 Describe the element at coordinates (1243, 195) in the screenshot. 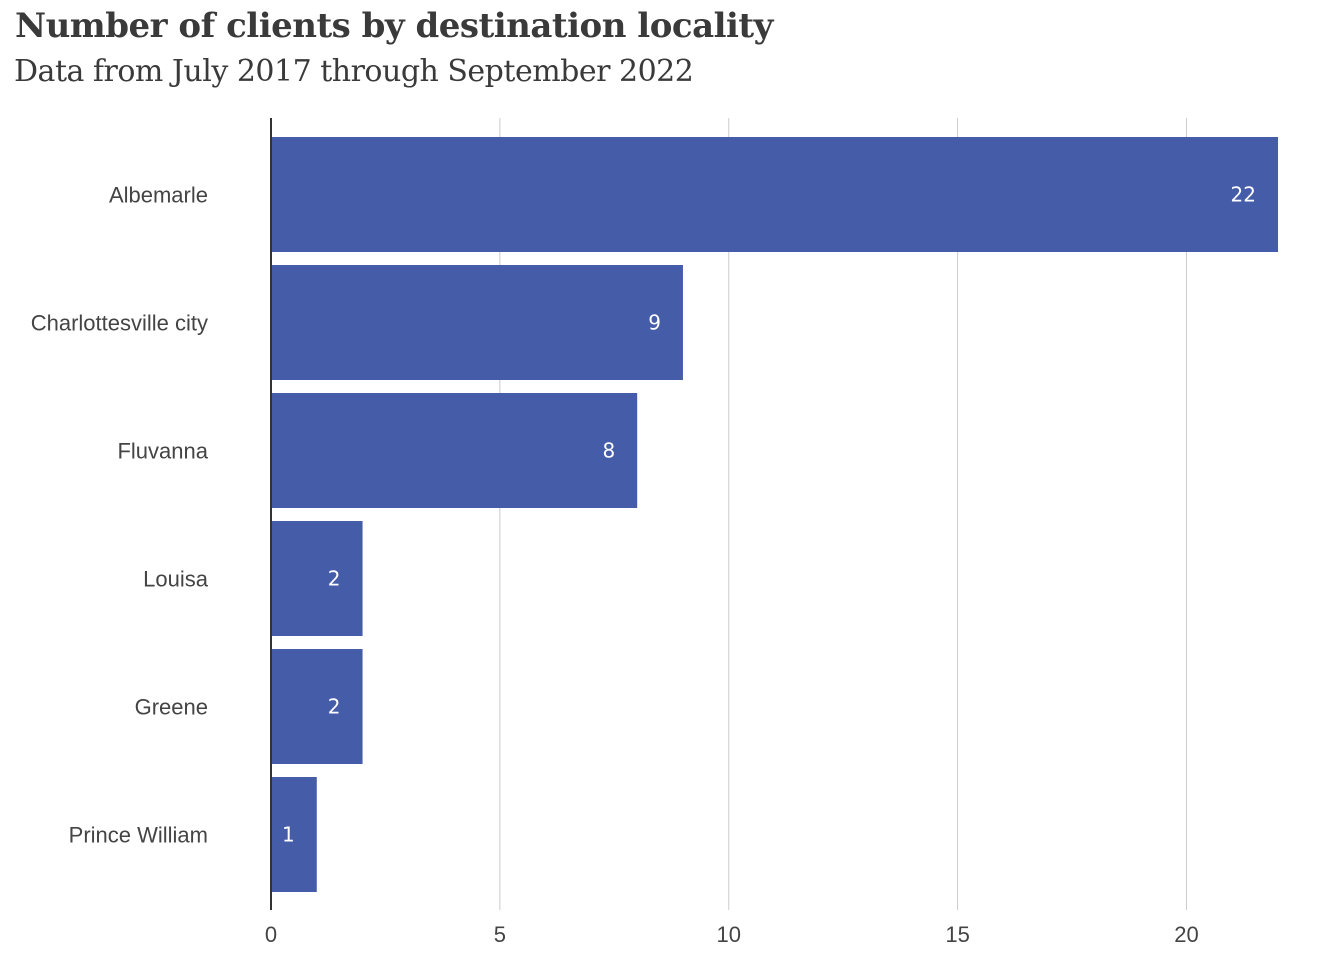

I see `data-label: 22` at that location.